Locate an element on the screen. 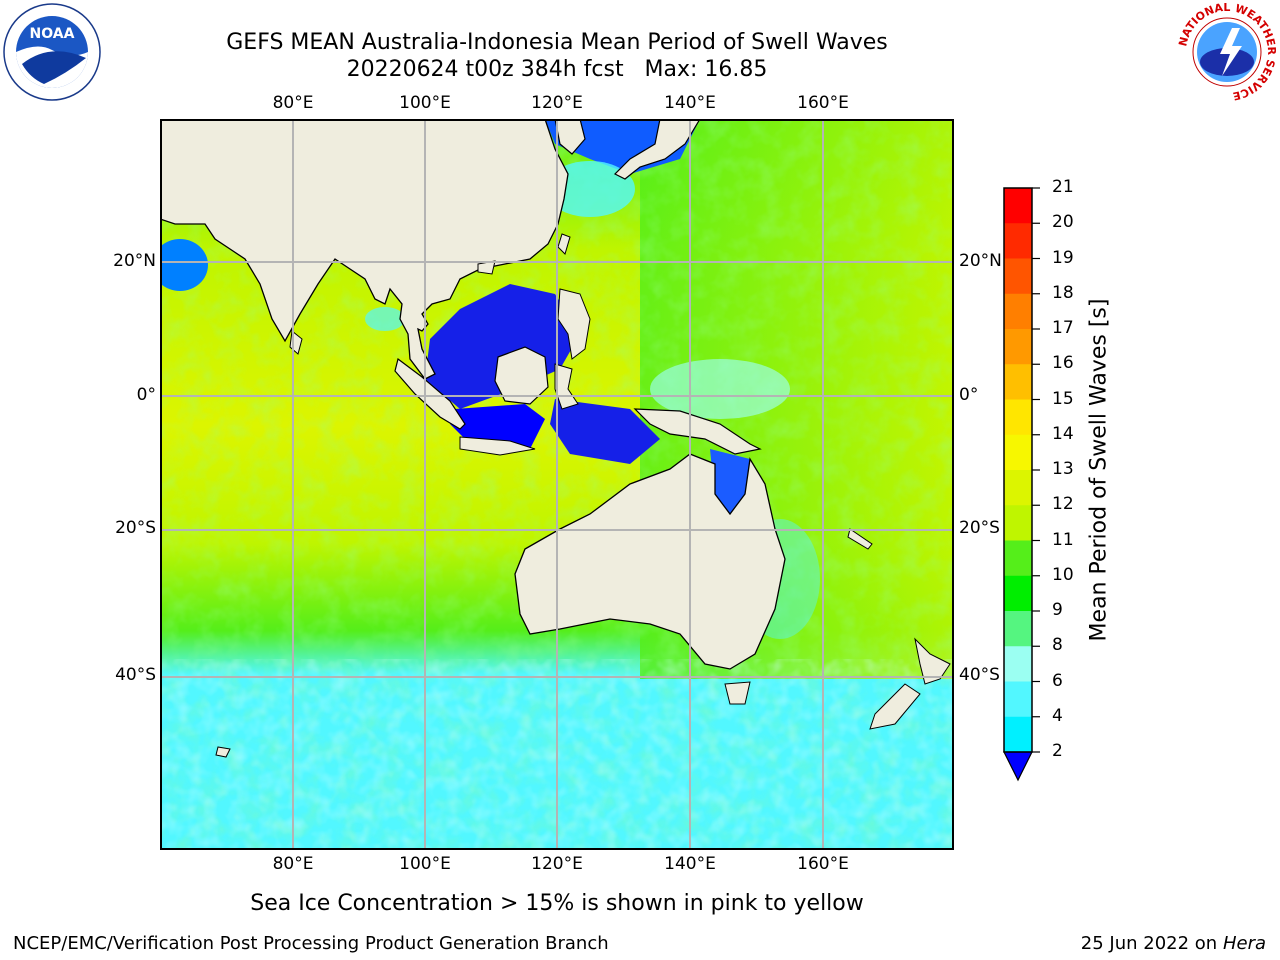 Image resolution: width=1280 pixels, height=960 pixels. colorbar-tick-label: 11 is located at coordinates (1063, 539).